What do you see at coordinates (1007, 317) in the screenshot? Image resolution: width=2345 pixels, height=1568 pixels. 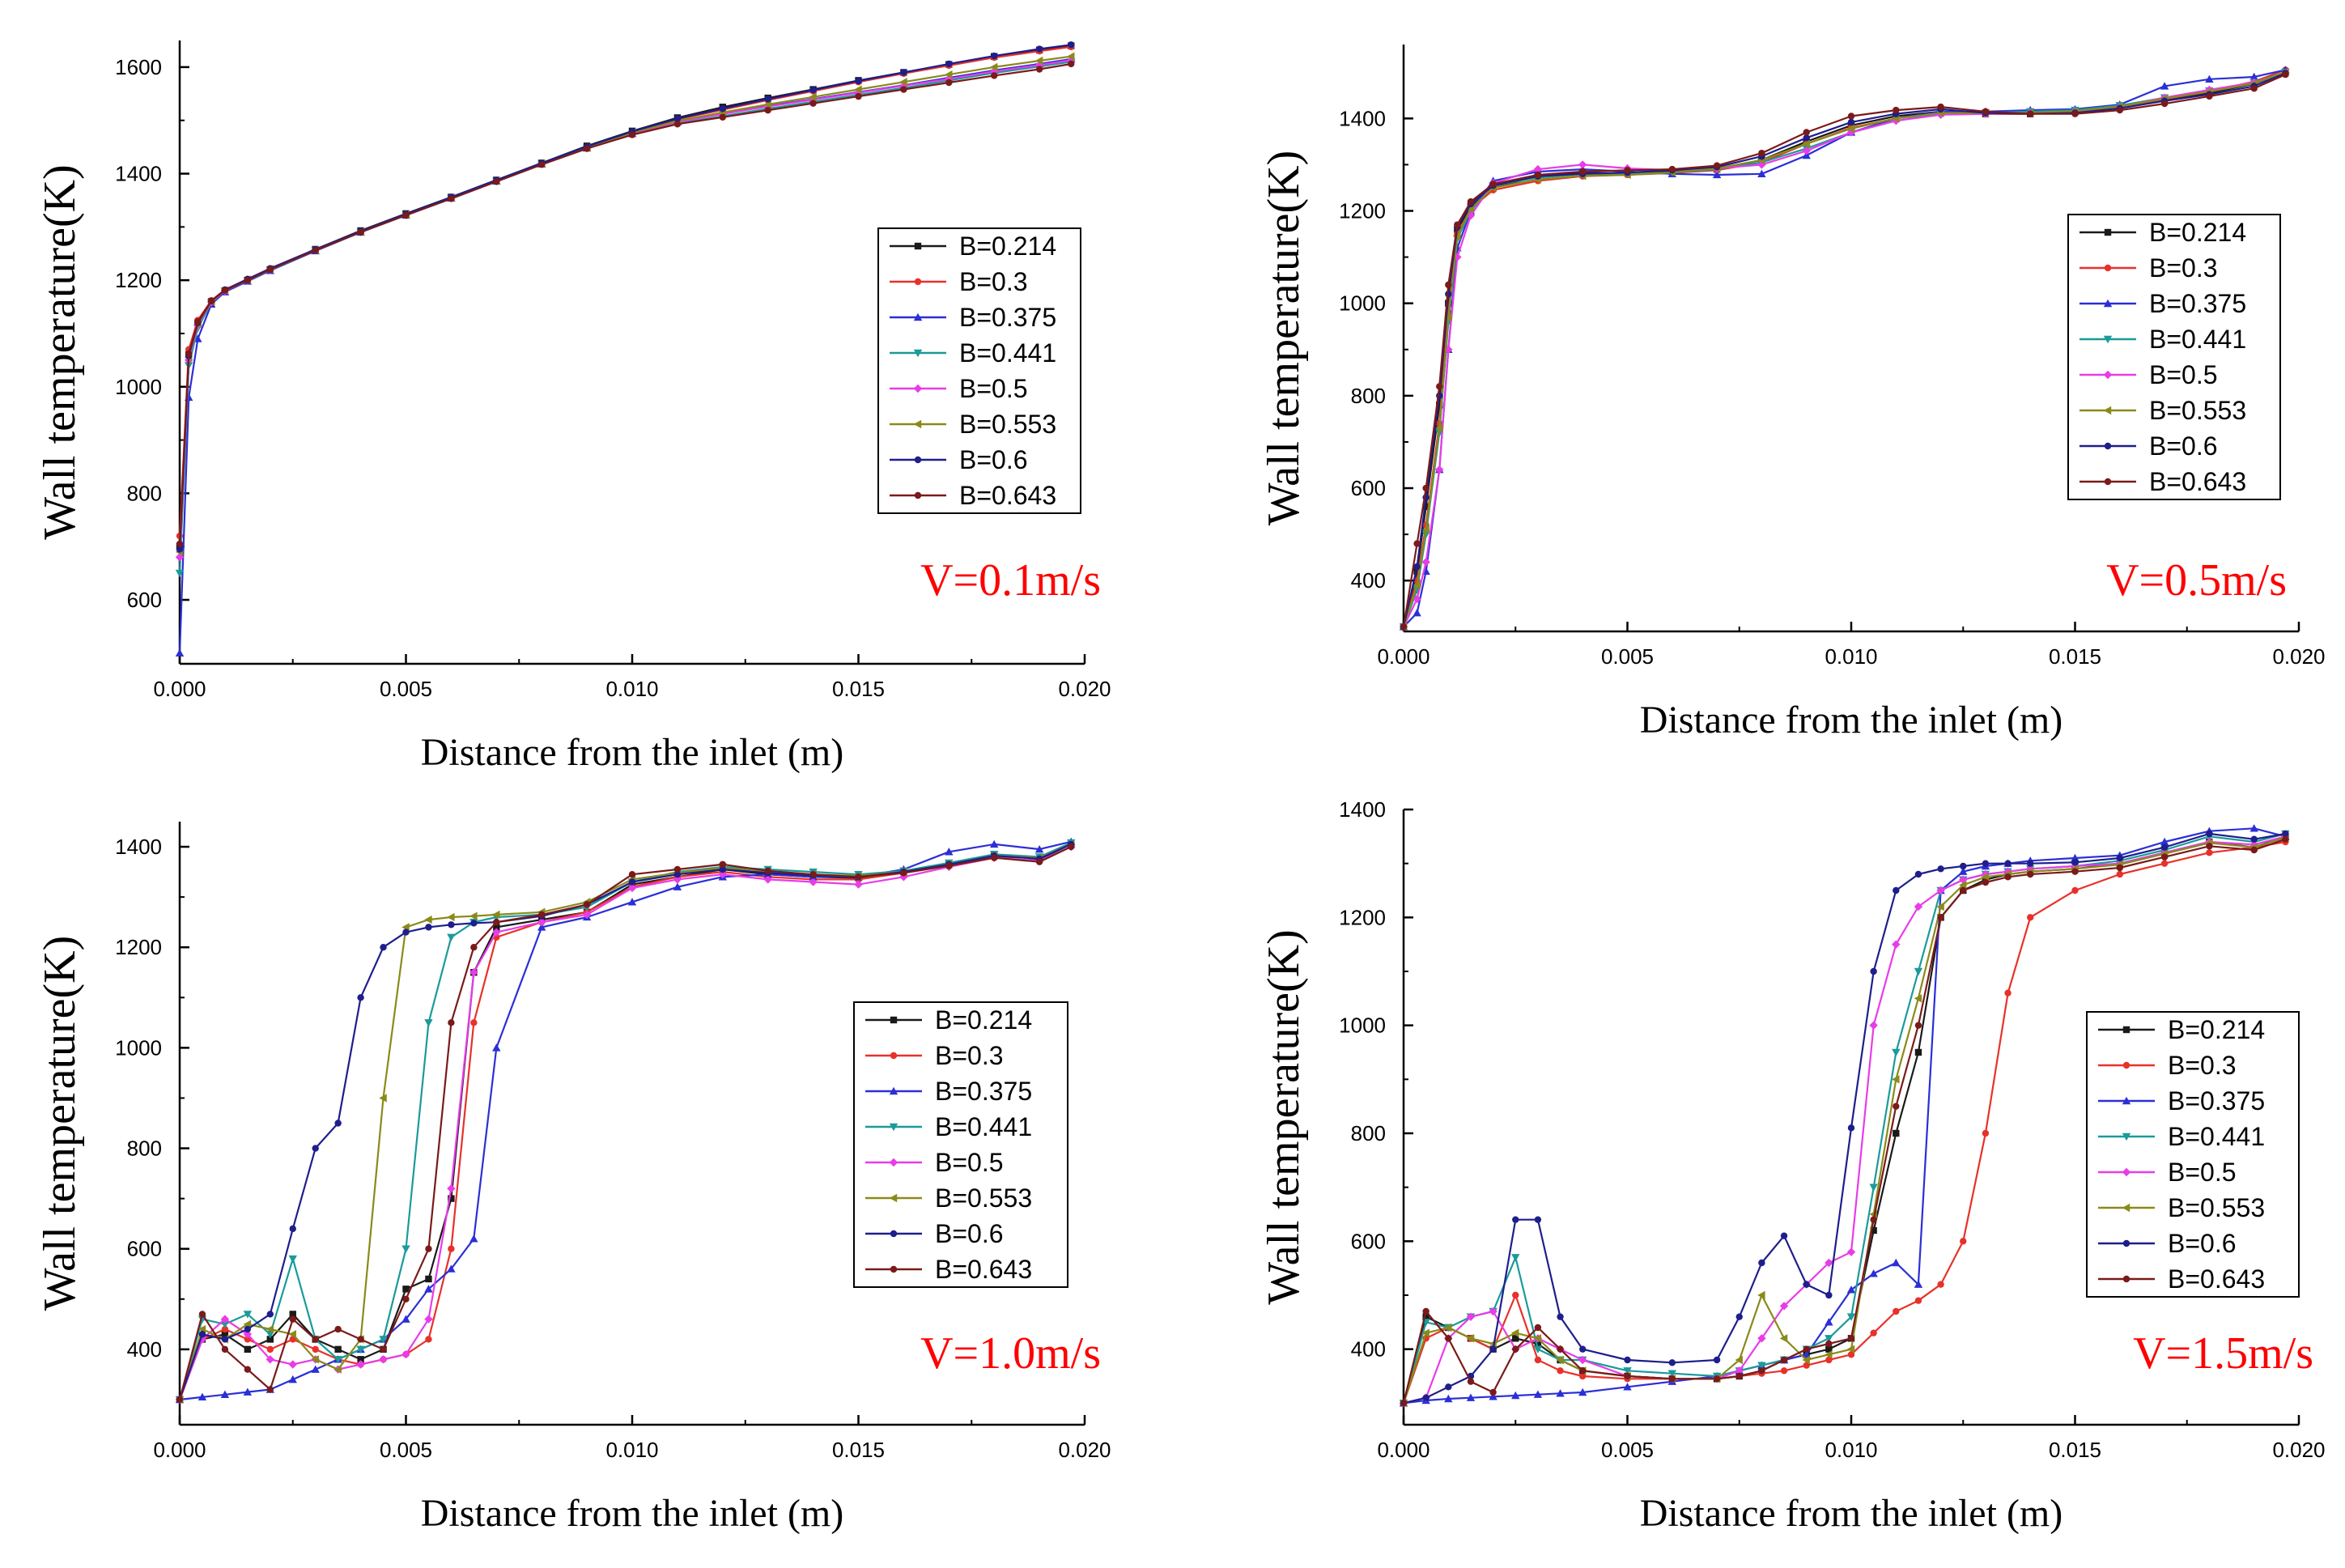 I see `legend-label: B=0.375` at bounding box center [1007, 317].